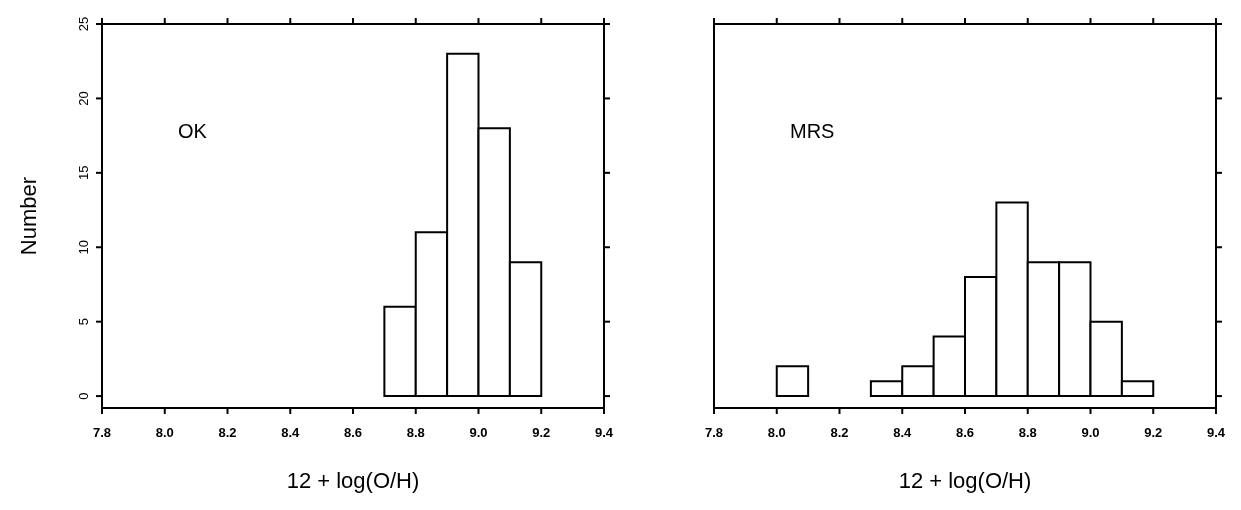 The image size is (1241, 510). I want to click on annotation: OK, so click(192, 131).